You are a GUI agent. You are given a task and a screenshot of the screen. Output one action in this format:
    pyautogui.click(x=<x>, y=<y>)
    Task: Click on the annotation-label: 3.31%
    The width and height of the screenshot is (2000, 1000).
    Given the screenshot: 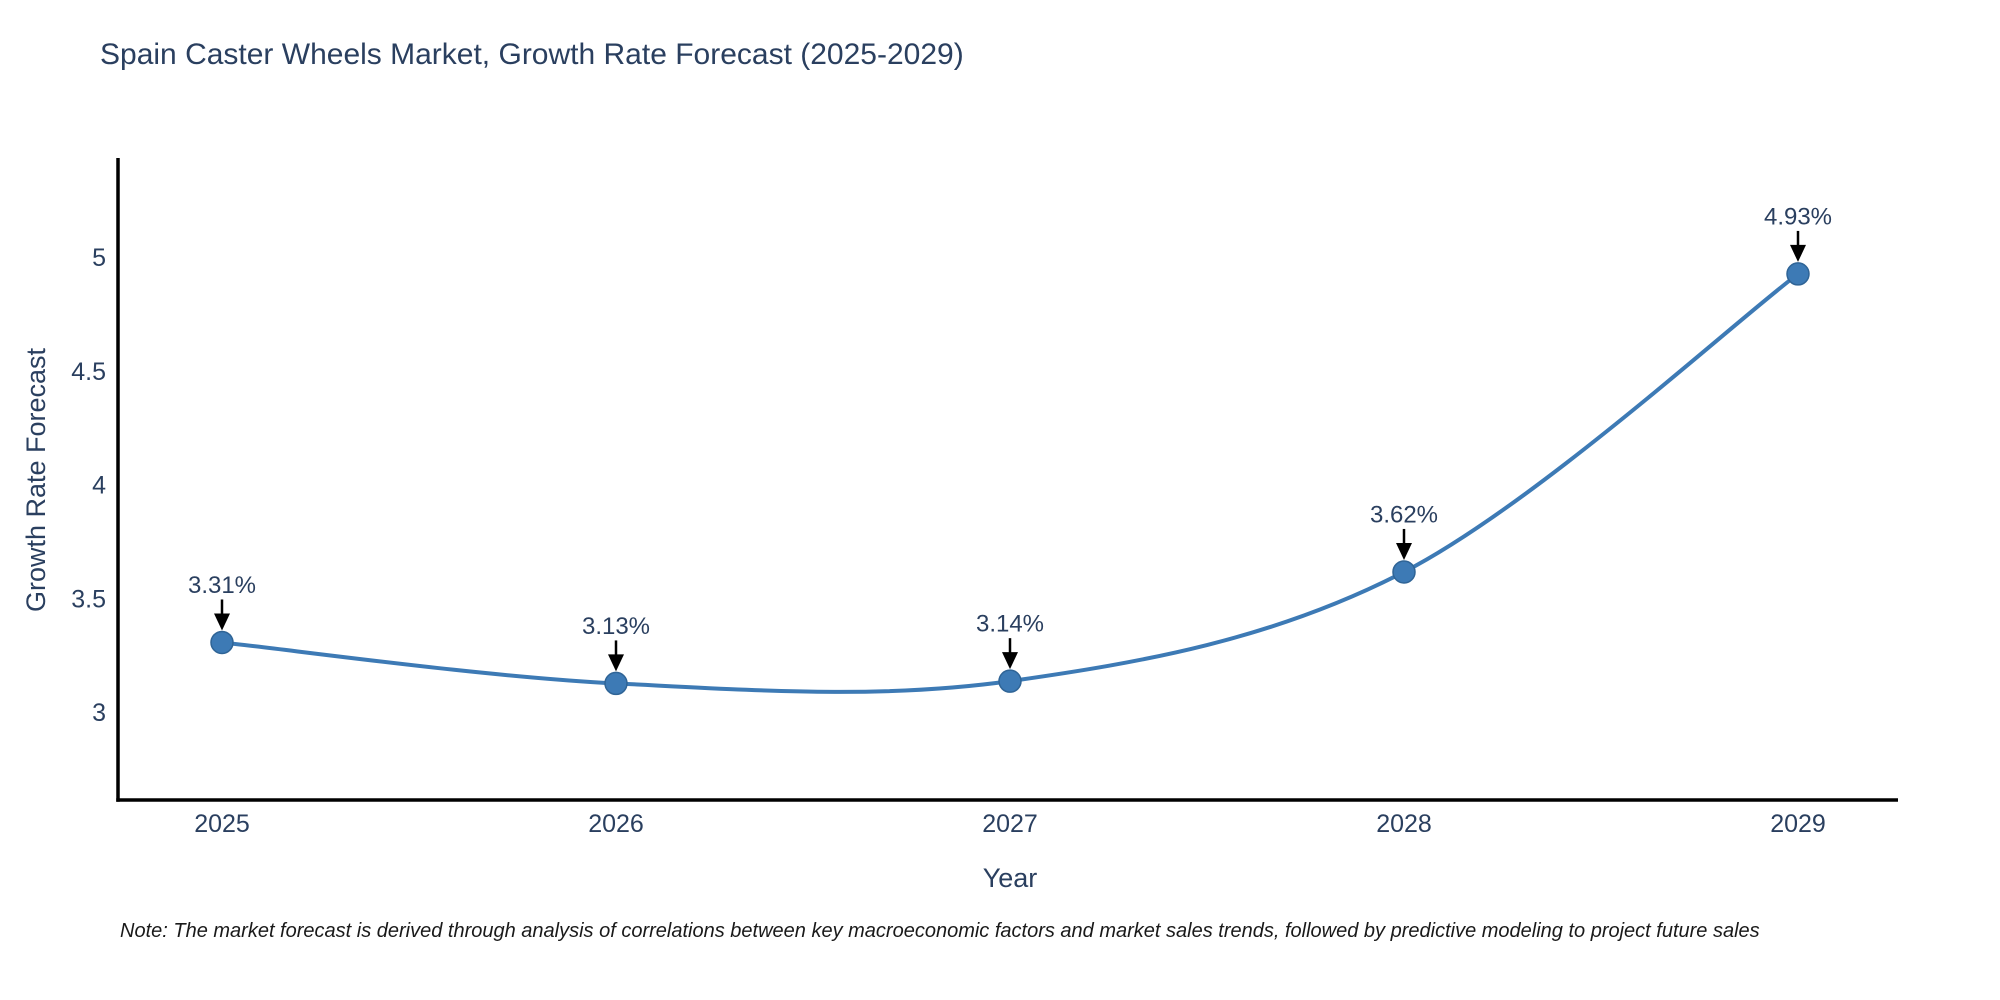 What is the action you would take?
    pyautogui.click(x=222, y=585)
    